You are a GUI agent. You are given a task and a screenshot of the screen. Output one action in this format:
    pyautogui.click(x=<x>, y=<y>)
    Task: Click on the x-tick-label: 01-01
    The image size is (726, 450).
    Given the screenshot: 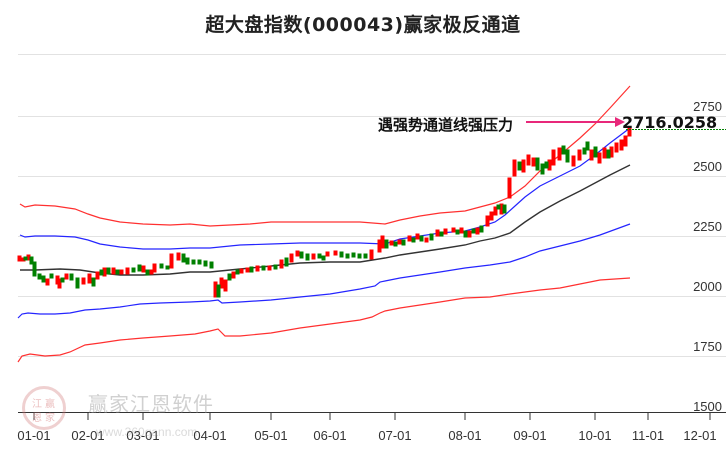 What is the action you would take?
    pyautogui.click(x=34, y=435)
    